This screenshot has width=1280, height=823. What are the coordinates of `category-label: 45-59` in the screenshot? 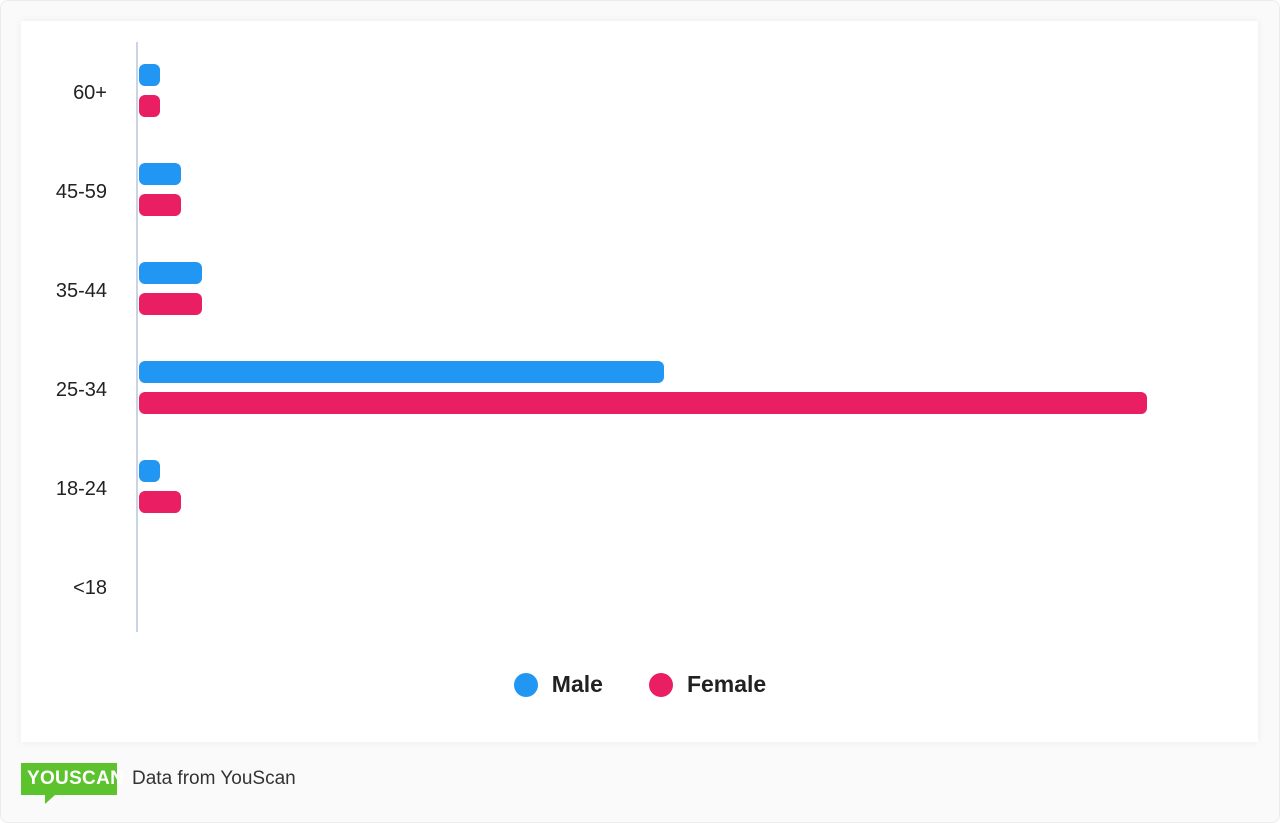 It's located at (81, 192).